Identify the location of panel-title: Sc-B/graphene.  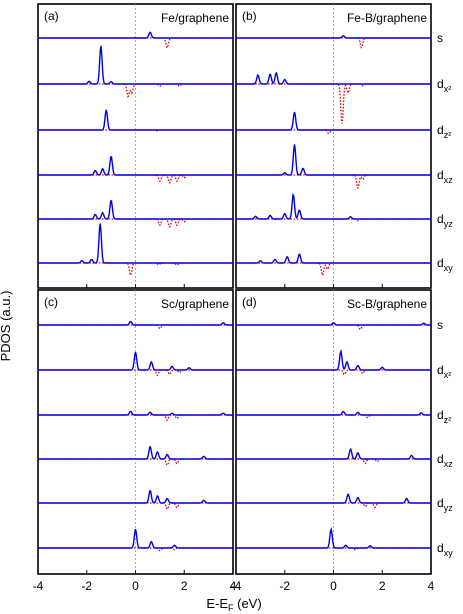
(387, 304).